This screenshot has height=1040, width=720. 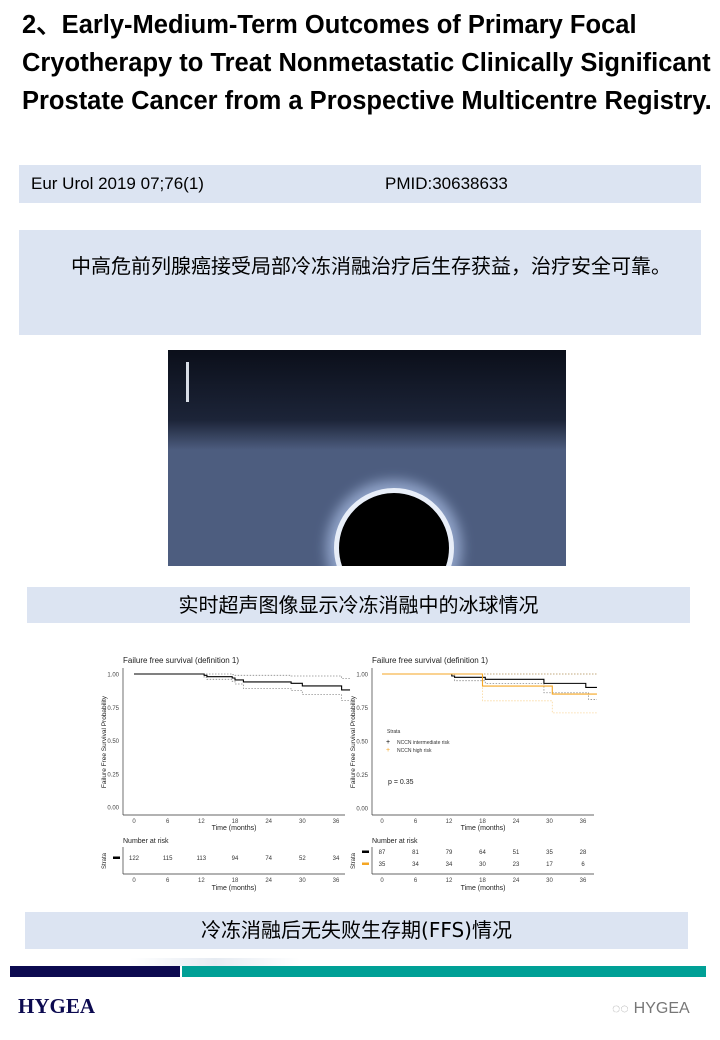 What do you see at coordinates (516, 853) in the screenshot?
I see `risk-count: 51` at bounding box center [516, 853].